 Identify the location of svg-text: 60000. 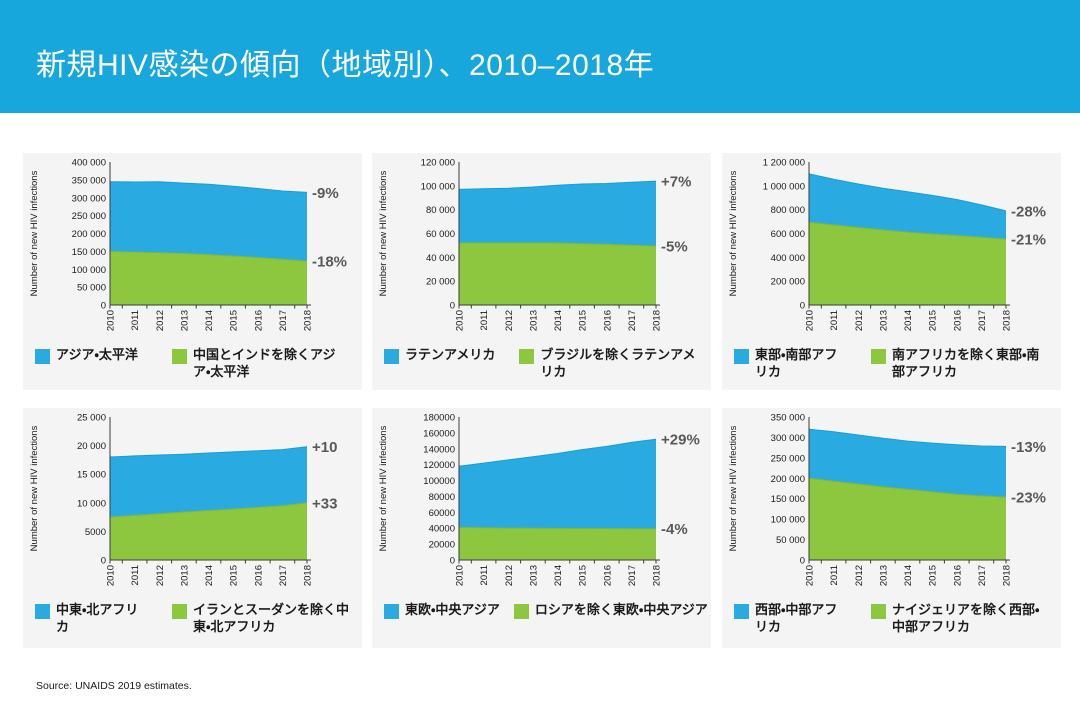
(442, 513).